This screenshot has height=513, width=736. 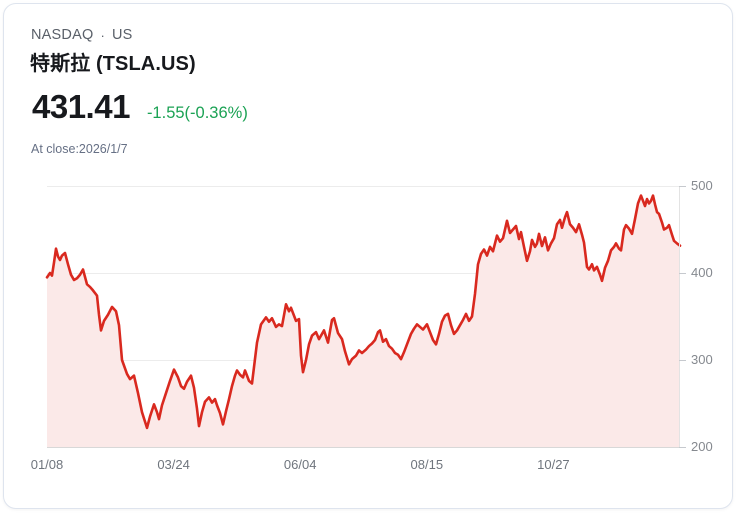 What do you see at coordinates (47, 464) in the screenshot?
I see `x-axis-label-01-08: 01/08` at bounding box center [47, 464].